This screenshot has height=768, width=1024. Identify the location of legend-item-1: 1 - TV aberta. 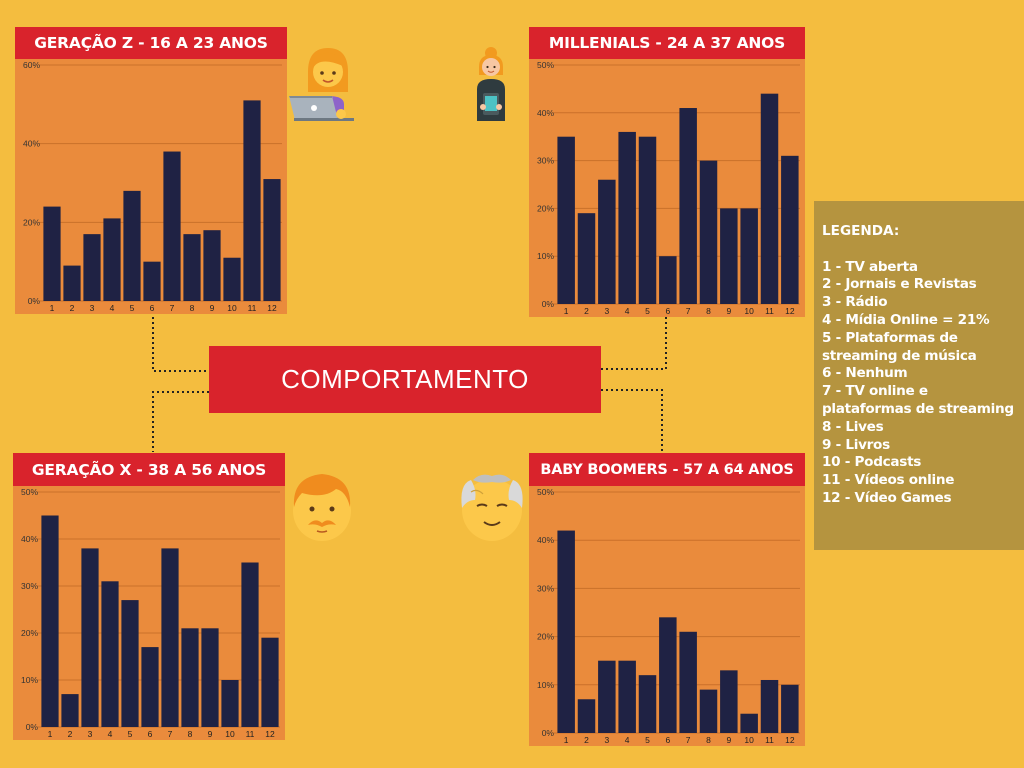
(870, 266).